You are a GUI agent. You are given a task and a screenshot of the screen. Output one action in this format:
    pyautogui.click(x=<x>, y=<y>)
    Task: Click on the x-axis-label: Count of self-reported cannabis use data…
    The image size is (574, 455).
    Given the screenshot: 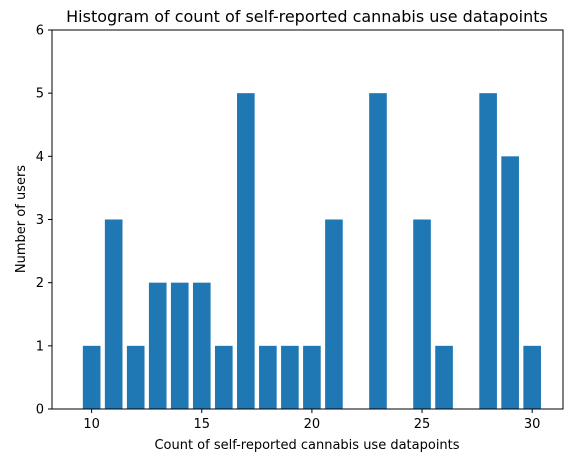 What is the action you would take?
    pyautogui.click(x=306, y=445)
    